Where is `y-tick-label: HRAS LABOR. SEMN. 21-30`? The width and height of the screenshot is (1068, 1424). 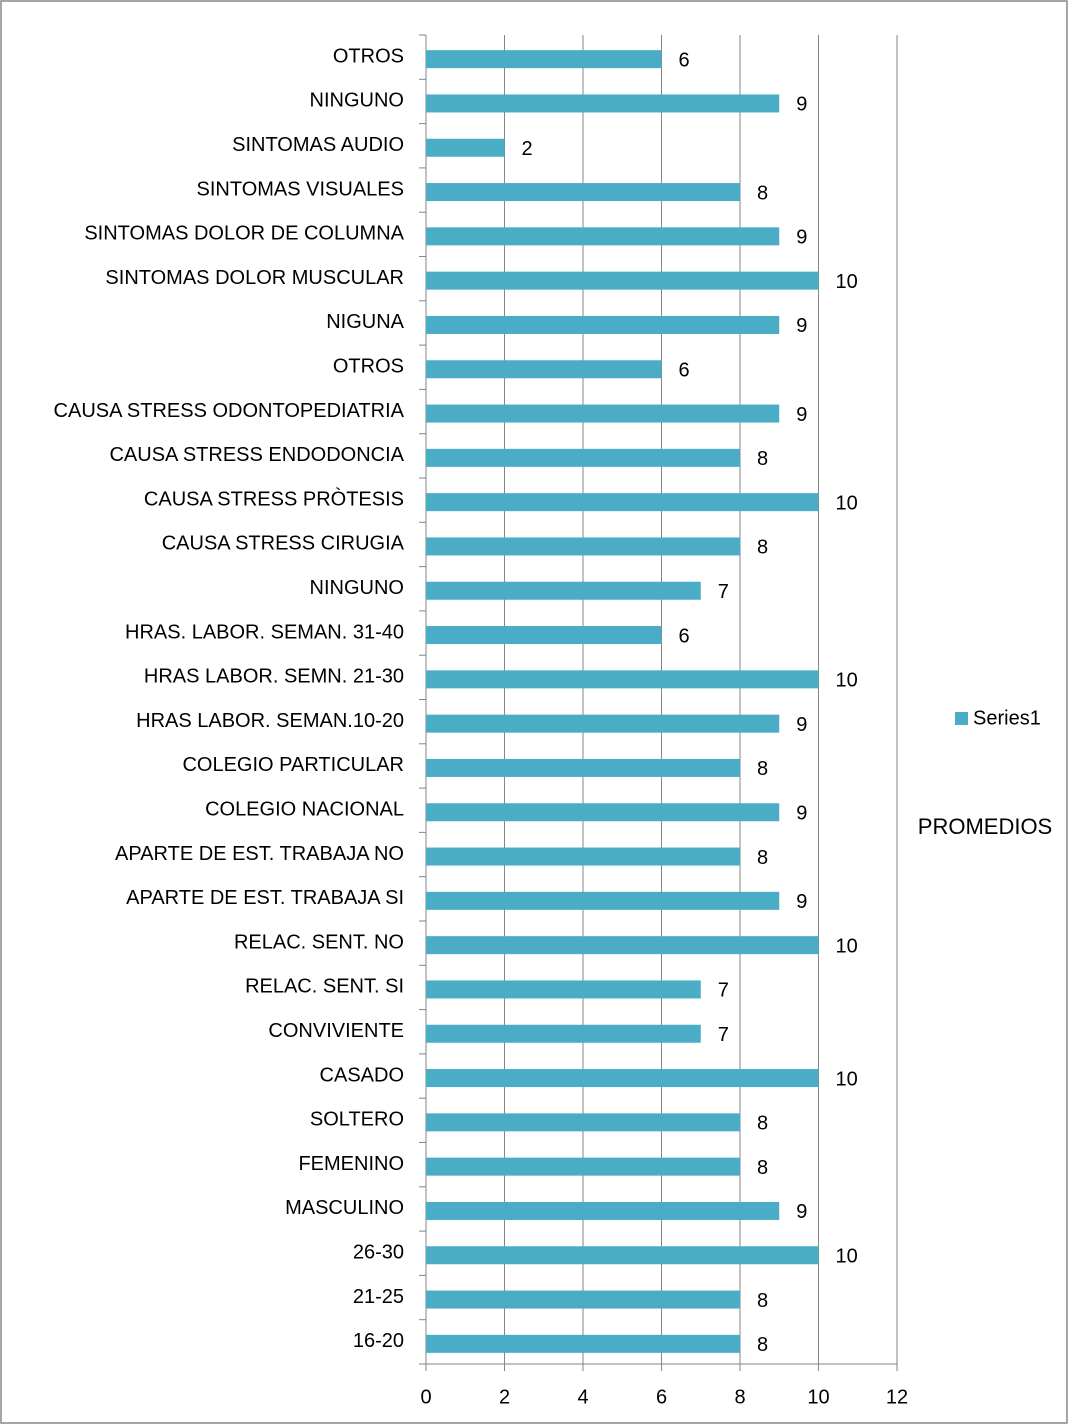
y-tick-label: HRAS LABOR. SEMN. 21-30 is located at coordinates (274, 677).